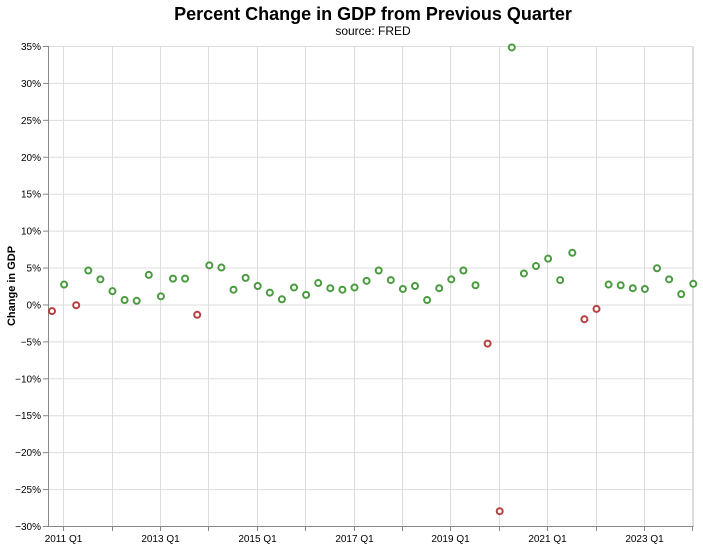 Image resolution: width=703 pixels, height=548 pixels. What do you see at coordinates (34, 269) in the screenshot?
I see `y-tick-label: 5%` at bounding box center [34, 269].